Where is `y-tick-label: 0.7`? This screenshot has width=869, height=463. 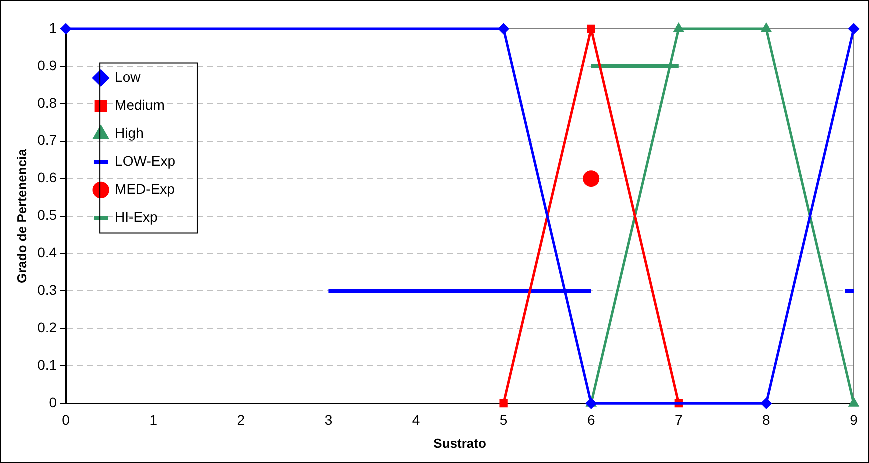
y-tick-label: 0.7 is located at coordinates (48, 140).